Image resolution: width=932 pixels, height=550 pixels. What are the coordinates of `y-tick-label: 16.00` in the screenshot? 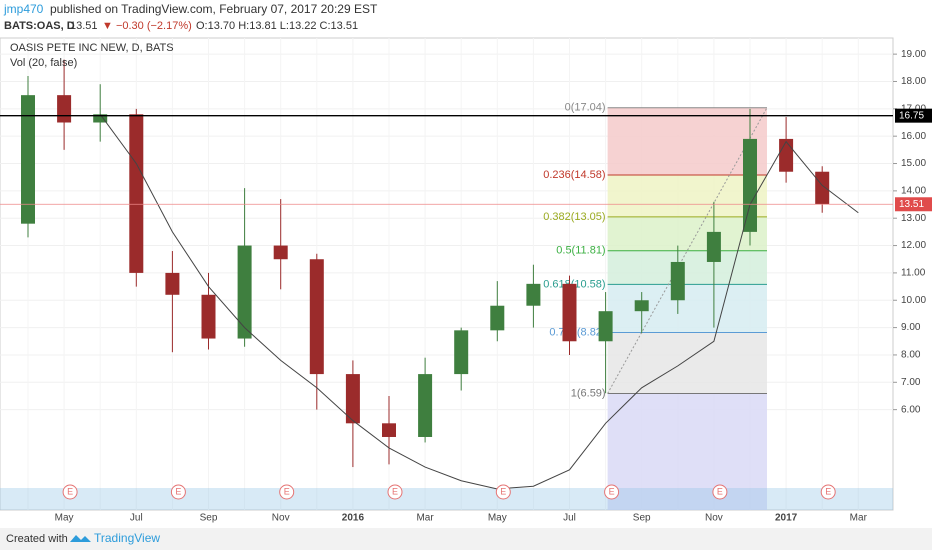 It's located at (913, 136).